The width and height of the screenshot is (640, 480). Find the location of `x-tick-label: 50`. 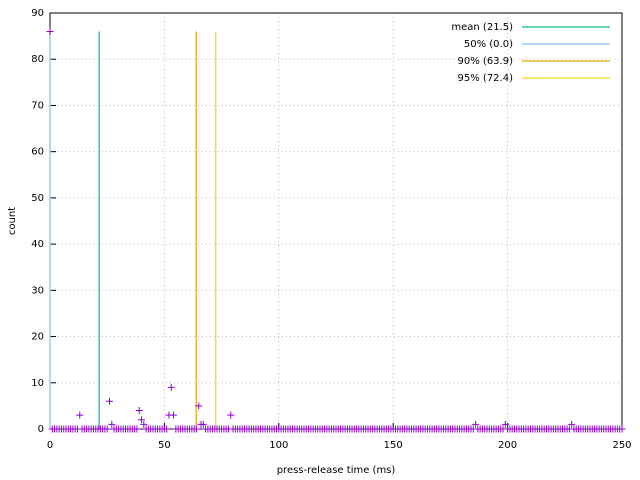

x-tick-label: 50 is located at coordinates (164, 445).